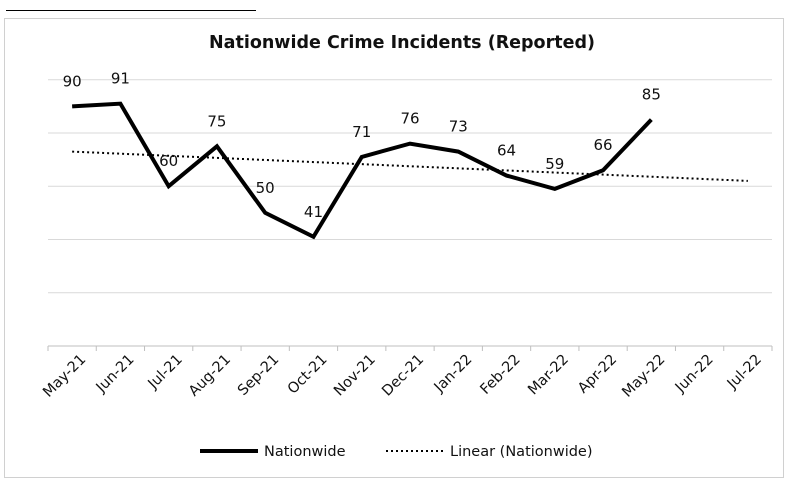 The image size is (790, 485). What do you see at coordinates (744, 372) in the screenshot?
I see `x-tick-label: Jul-22` at bounding box center [744, 372].